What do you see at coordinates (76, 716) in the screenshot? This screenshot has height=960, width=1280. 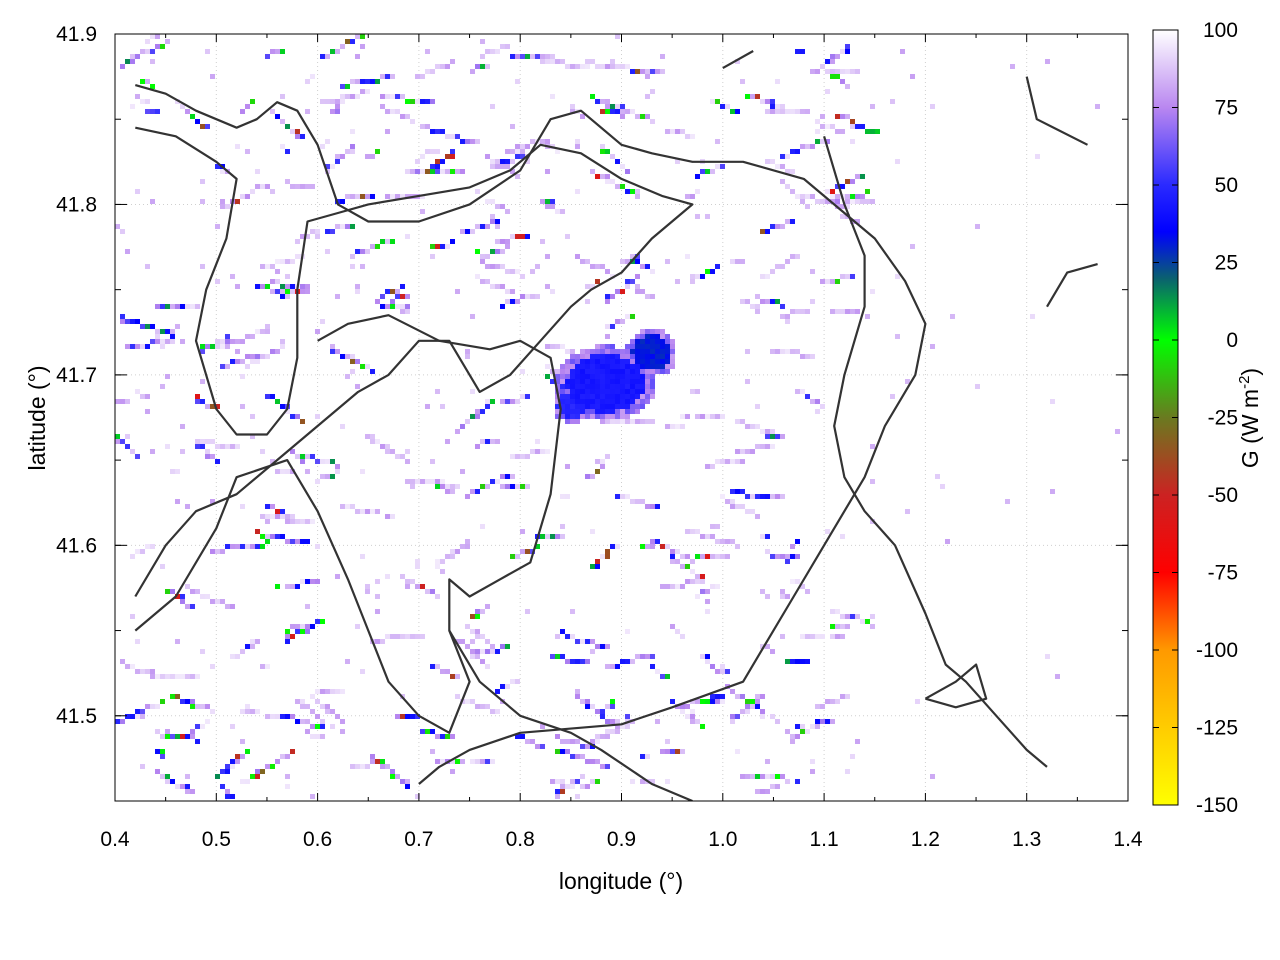 I see `y-tick-label: 41.5` at bounding box center [76, 716].